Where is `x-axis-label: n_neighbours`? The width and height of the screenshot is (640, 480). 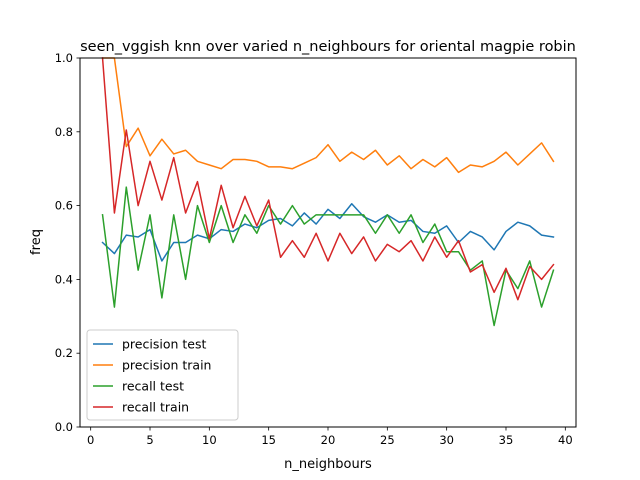
x-axis-label: n_neighbours is located at coordinates (328, 464).